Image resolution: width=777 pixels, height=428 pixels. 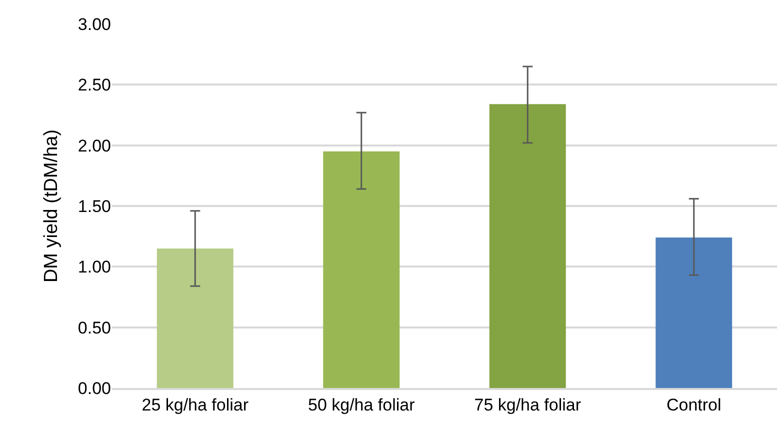 I want to click on y-tick-label: 1.50, so click(x=94, y=206).